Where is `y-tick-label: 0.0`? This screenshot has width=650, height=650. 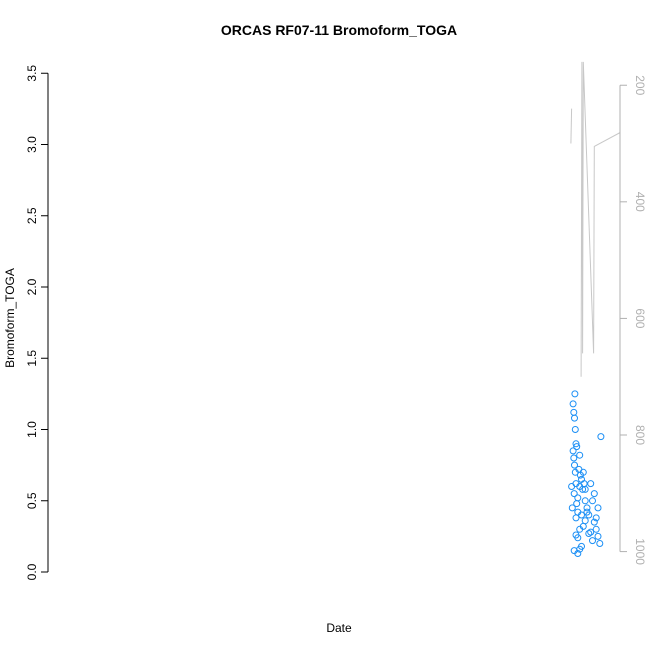 y-tick-label: 0.0 is located at coordinates (32, 571).